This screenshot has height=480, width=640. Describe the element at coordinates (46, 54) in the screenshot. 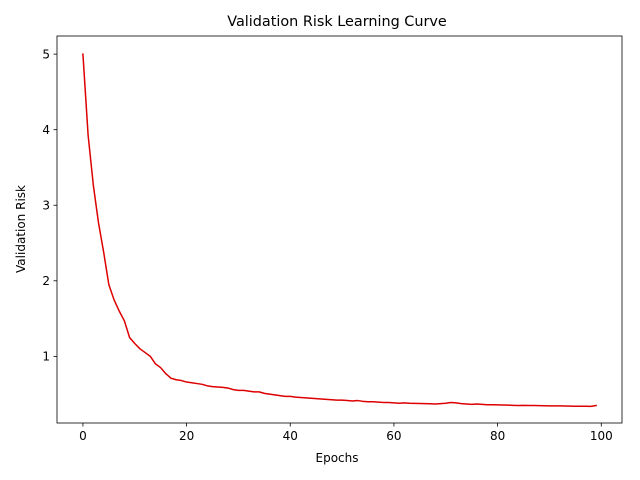

I see `y-tick-label: 5` at that location.